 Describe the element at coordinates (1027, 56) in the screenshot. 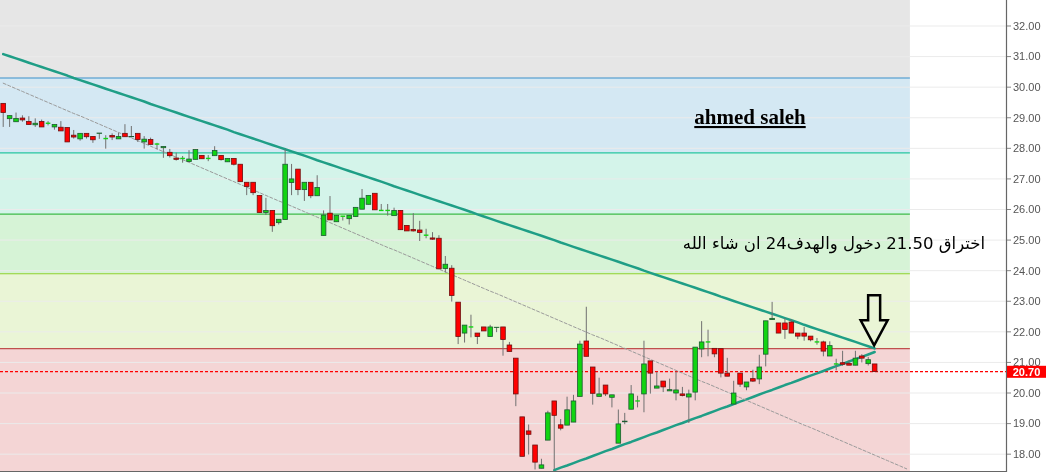

I see `y-tick-label: 31.00` at that location.